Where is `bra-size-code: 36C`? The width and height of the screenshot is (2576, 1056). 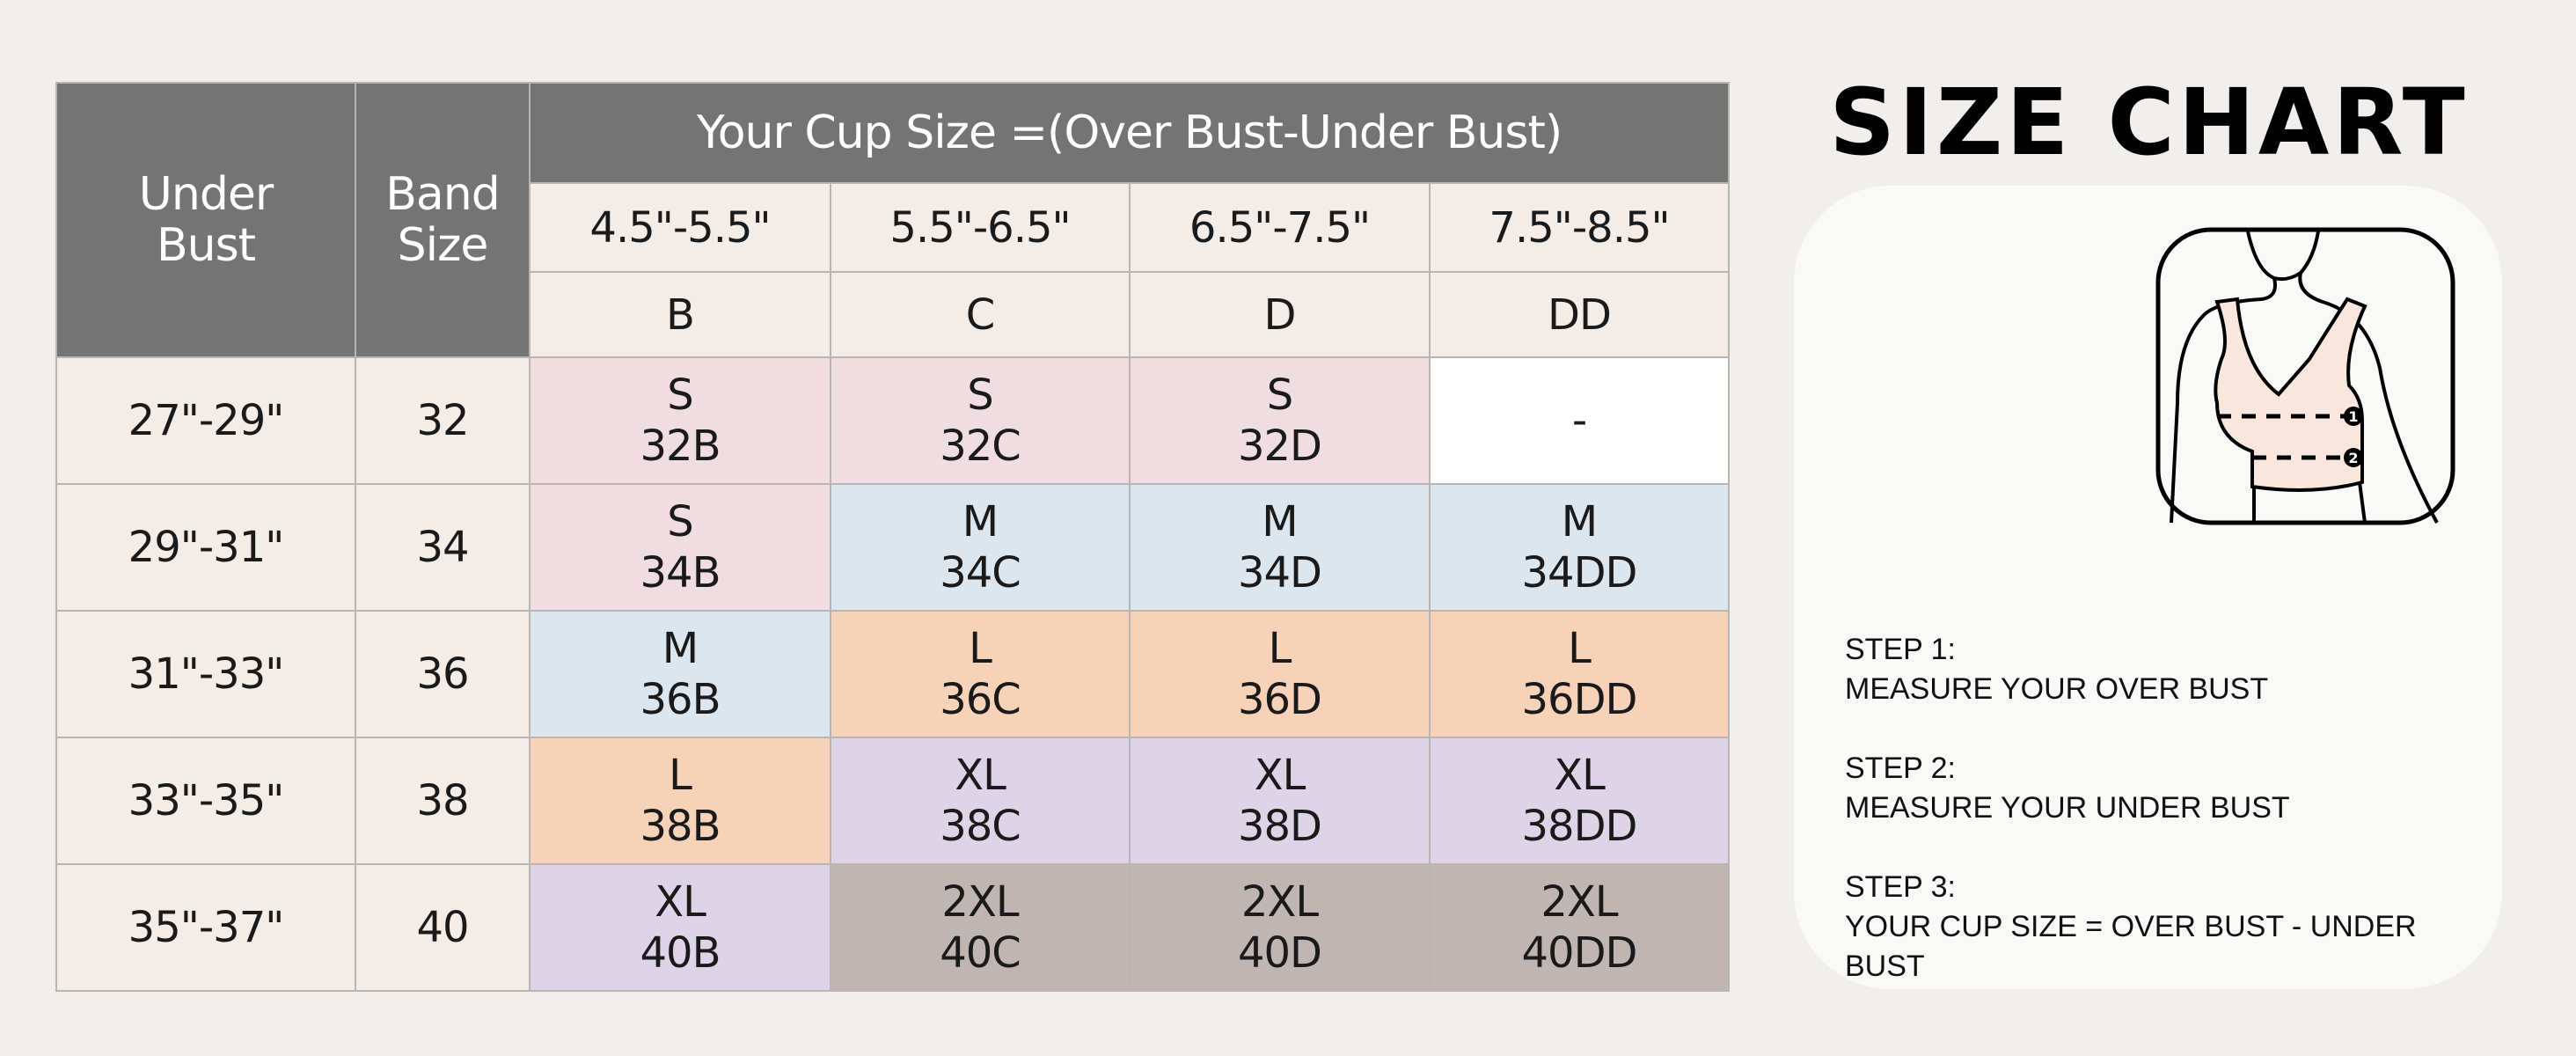
bra-size-code: 36C is located at coordinates (981, 700).